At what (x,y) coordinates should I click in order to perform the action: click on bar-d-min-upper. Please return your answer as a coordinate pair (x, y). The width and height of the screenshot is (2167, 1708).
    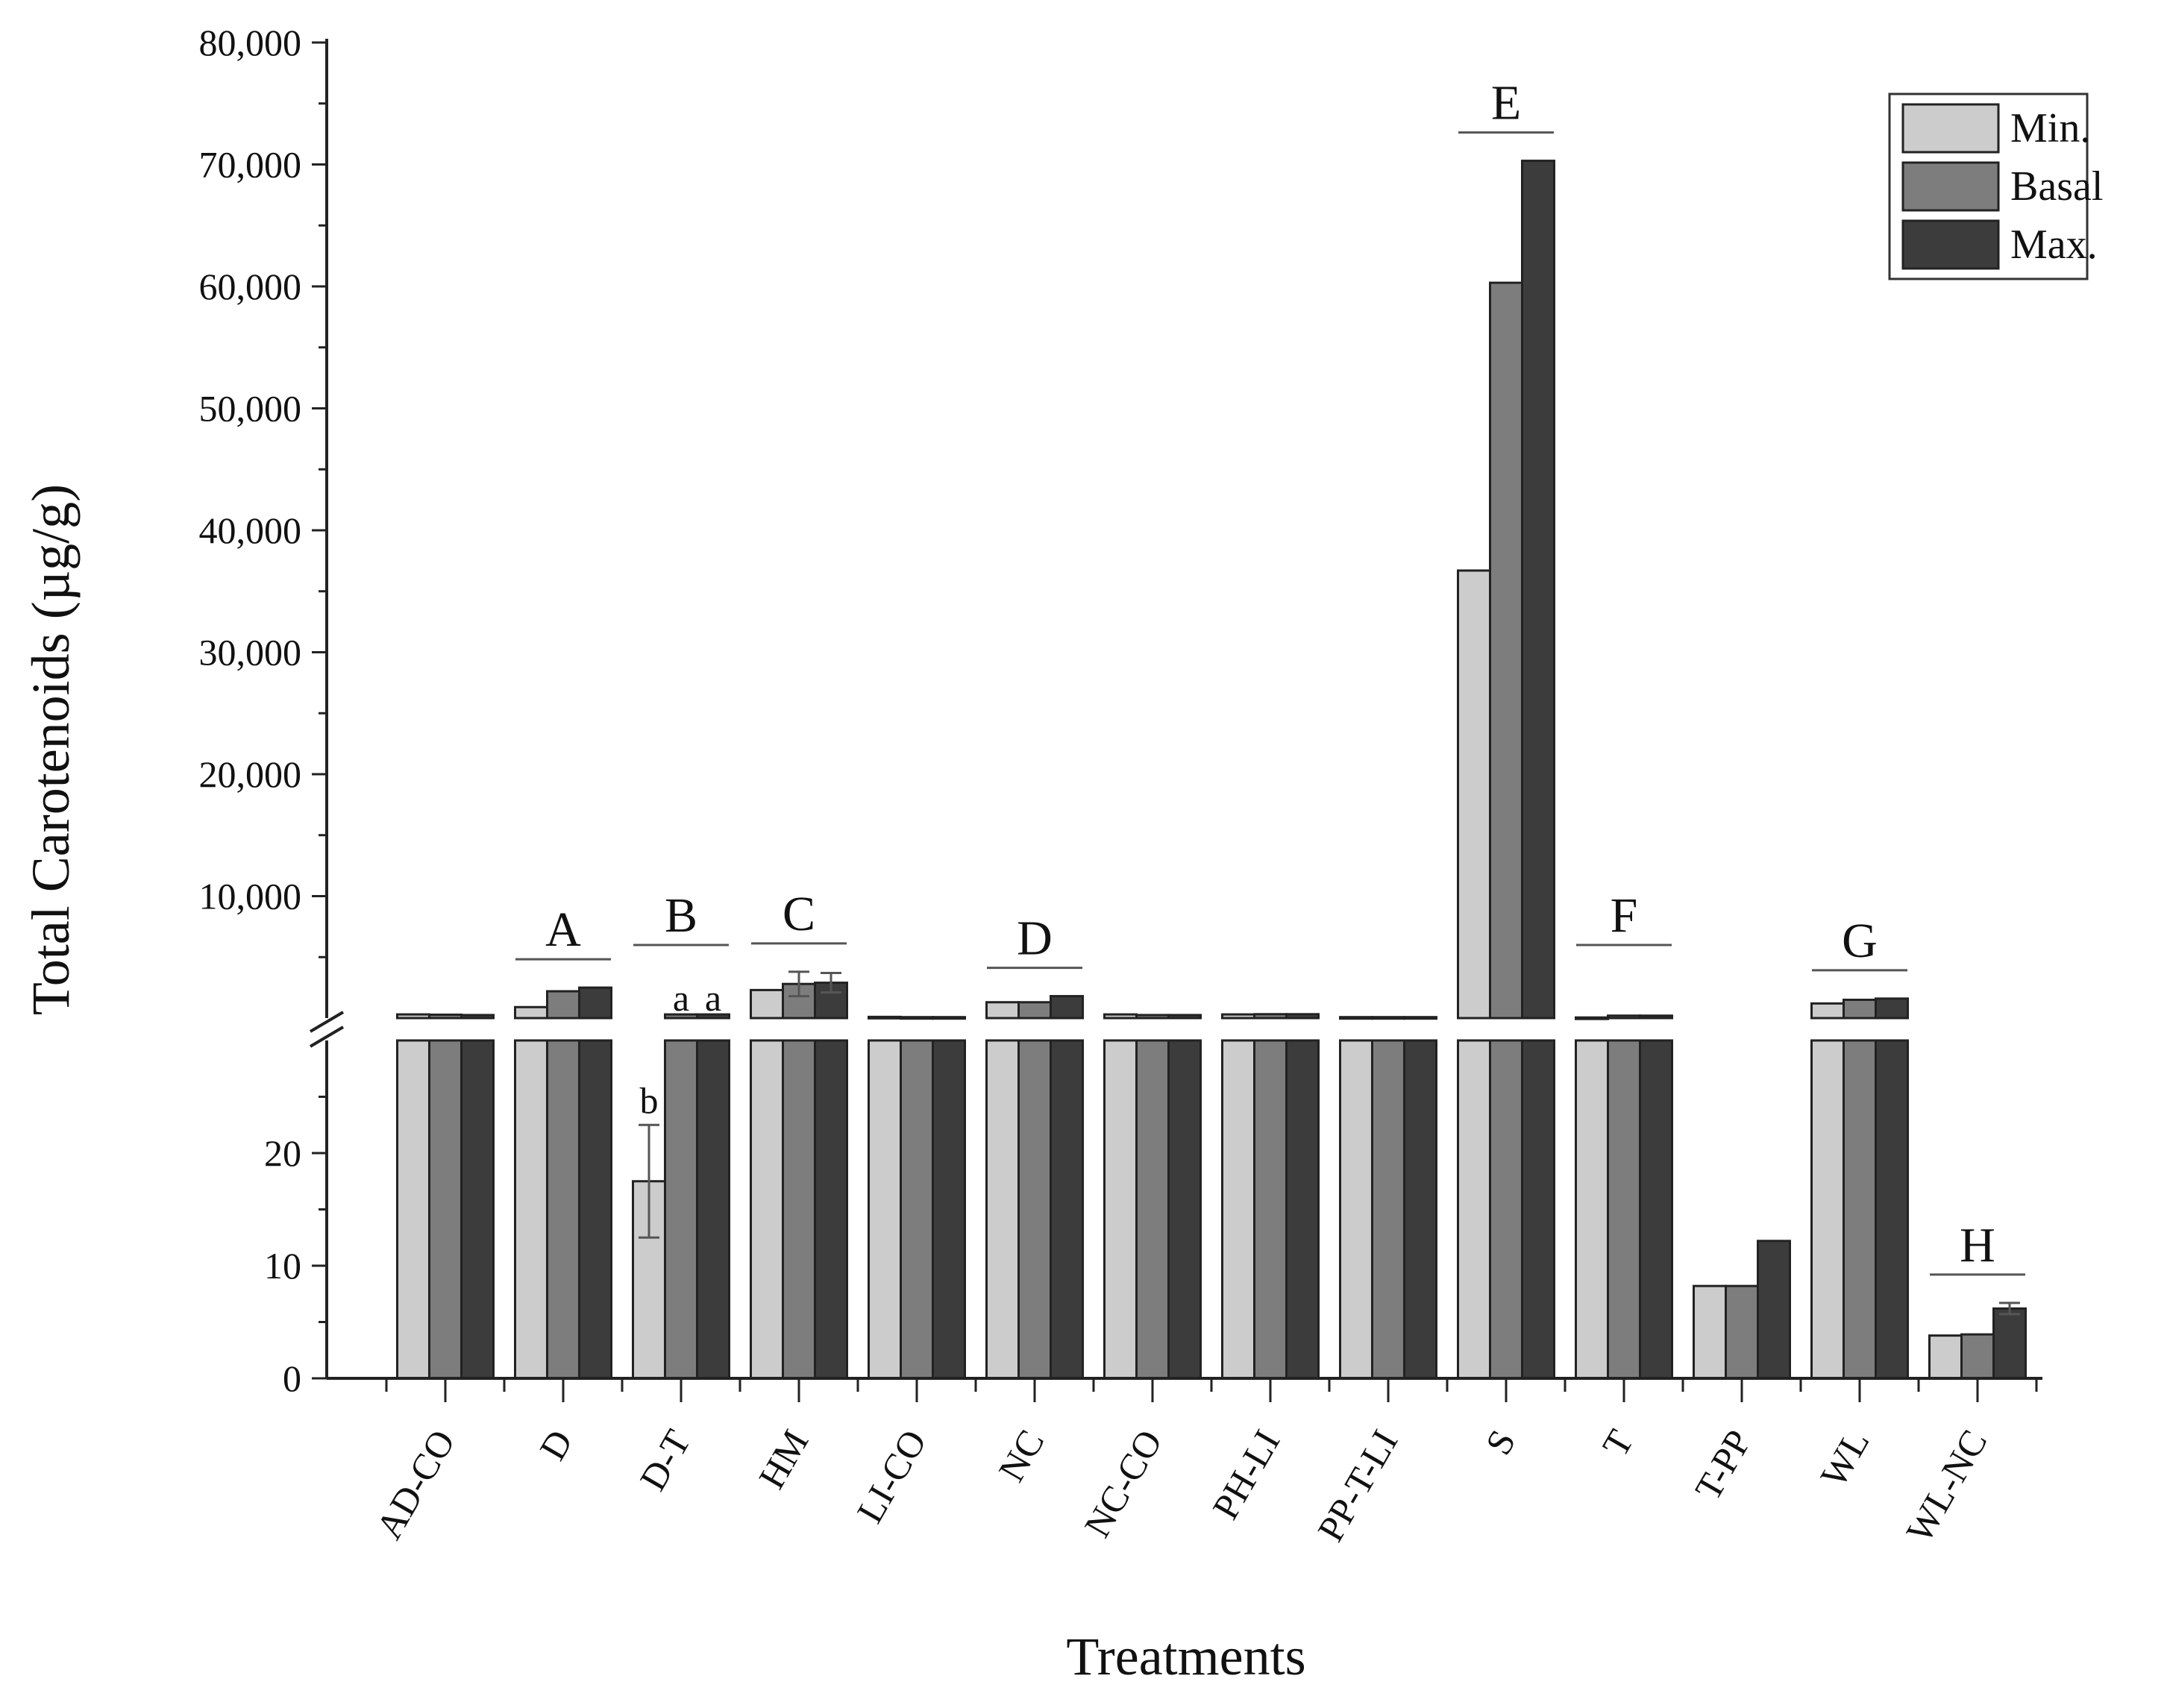
    Looking at the image, I should click on (531, 1012).